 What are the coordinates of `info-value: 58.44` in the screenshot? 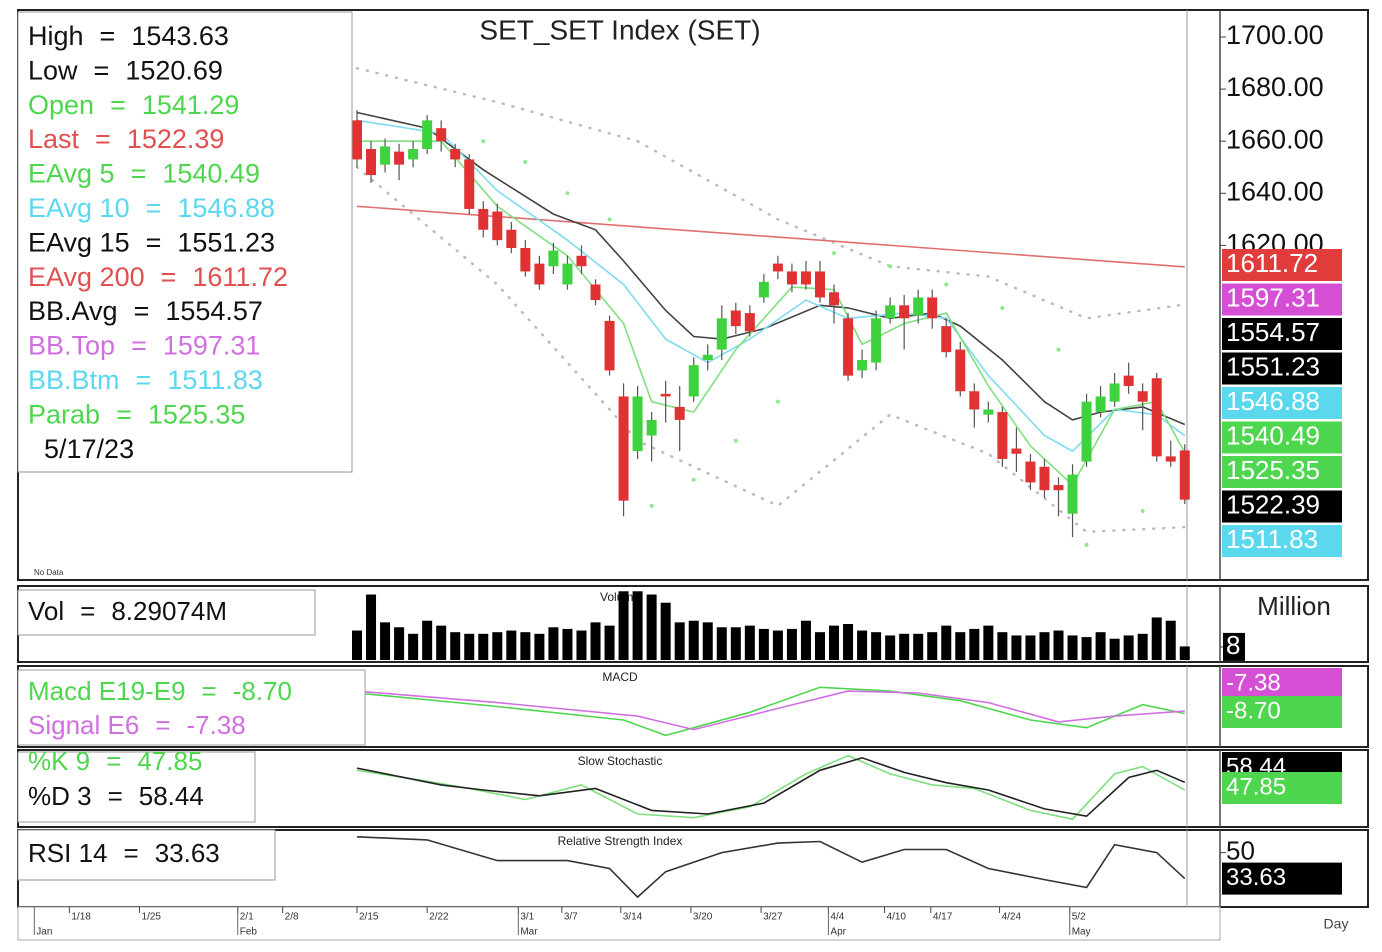 It's located at (171, 796).